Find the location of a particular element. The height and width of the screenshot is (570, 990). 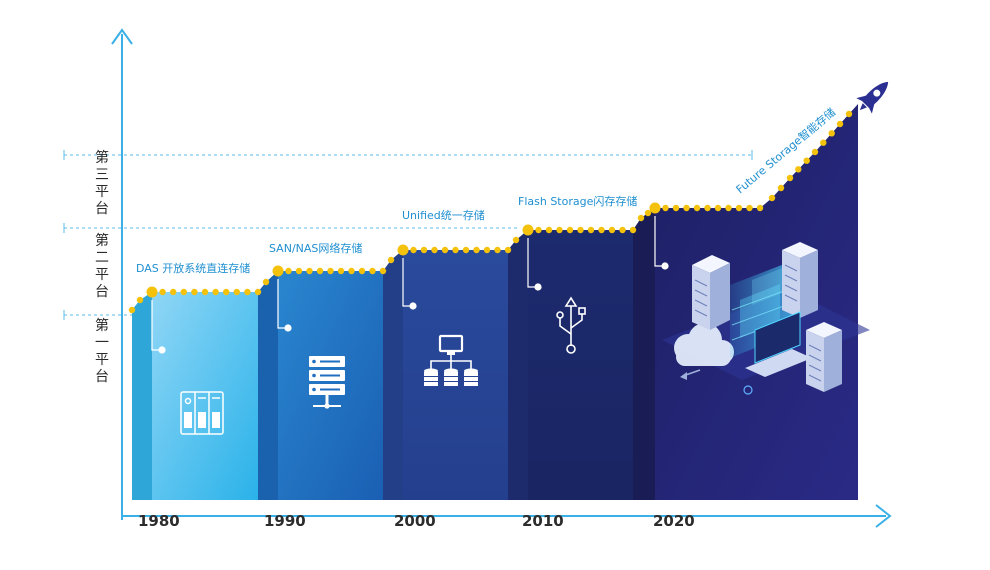

era-column-das is located at coordinates (205, 396).